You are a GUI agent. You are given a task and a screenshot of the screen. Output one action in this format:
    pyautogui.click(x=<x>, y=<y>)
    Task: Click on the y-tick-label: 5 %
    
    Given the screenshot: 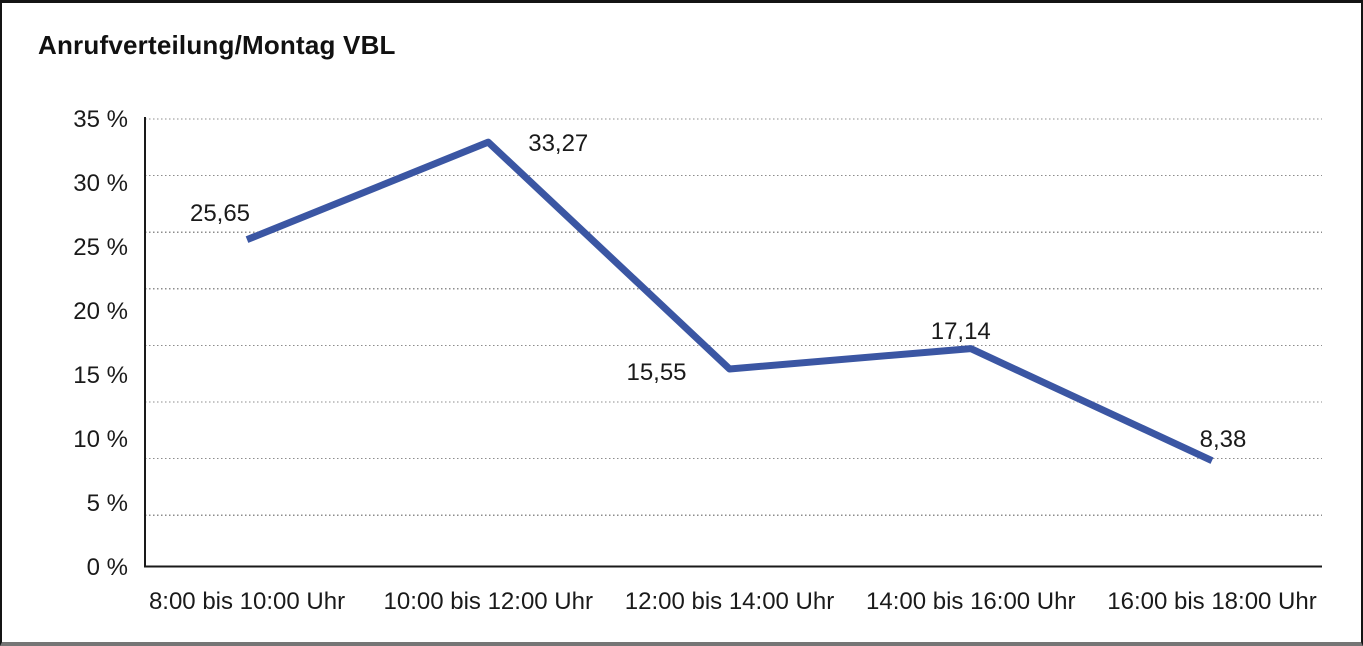 What is the action you would take?
    pyautogui.click(x=107, y=503)
    